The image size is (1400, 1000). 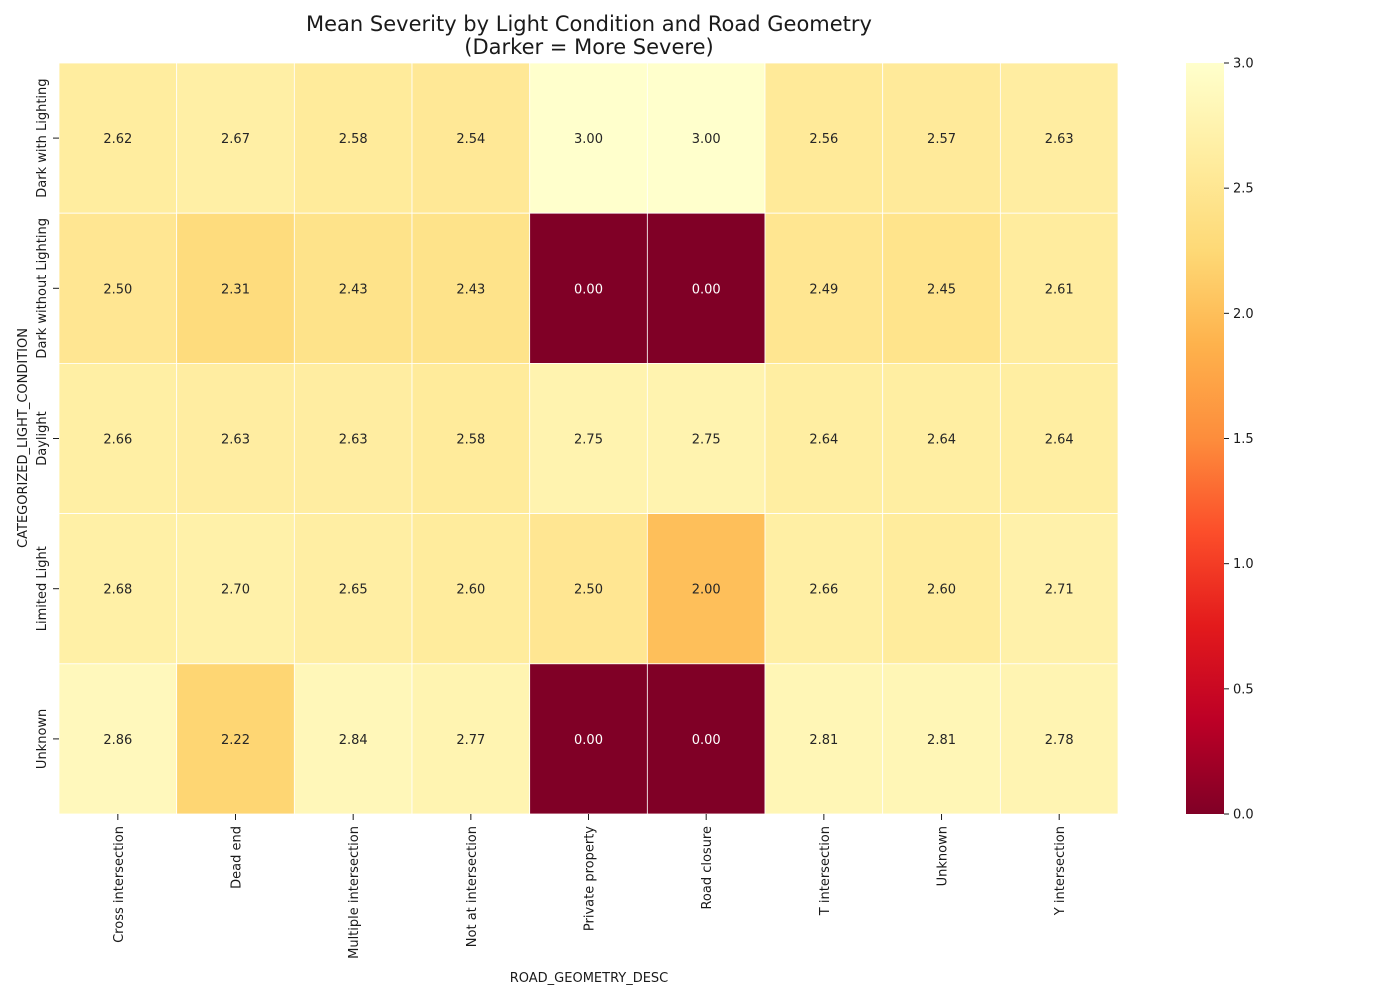 I want to click on cell-value-label: 2.71, so click(x=1059, y=590).